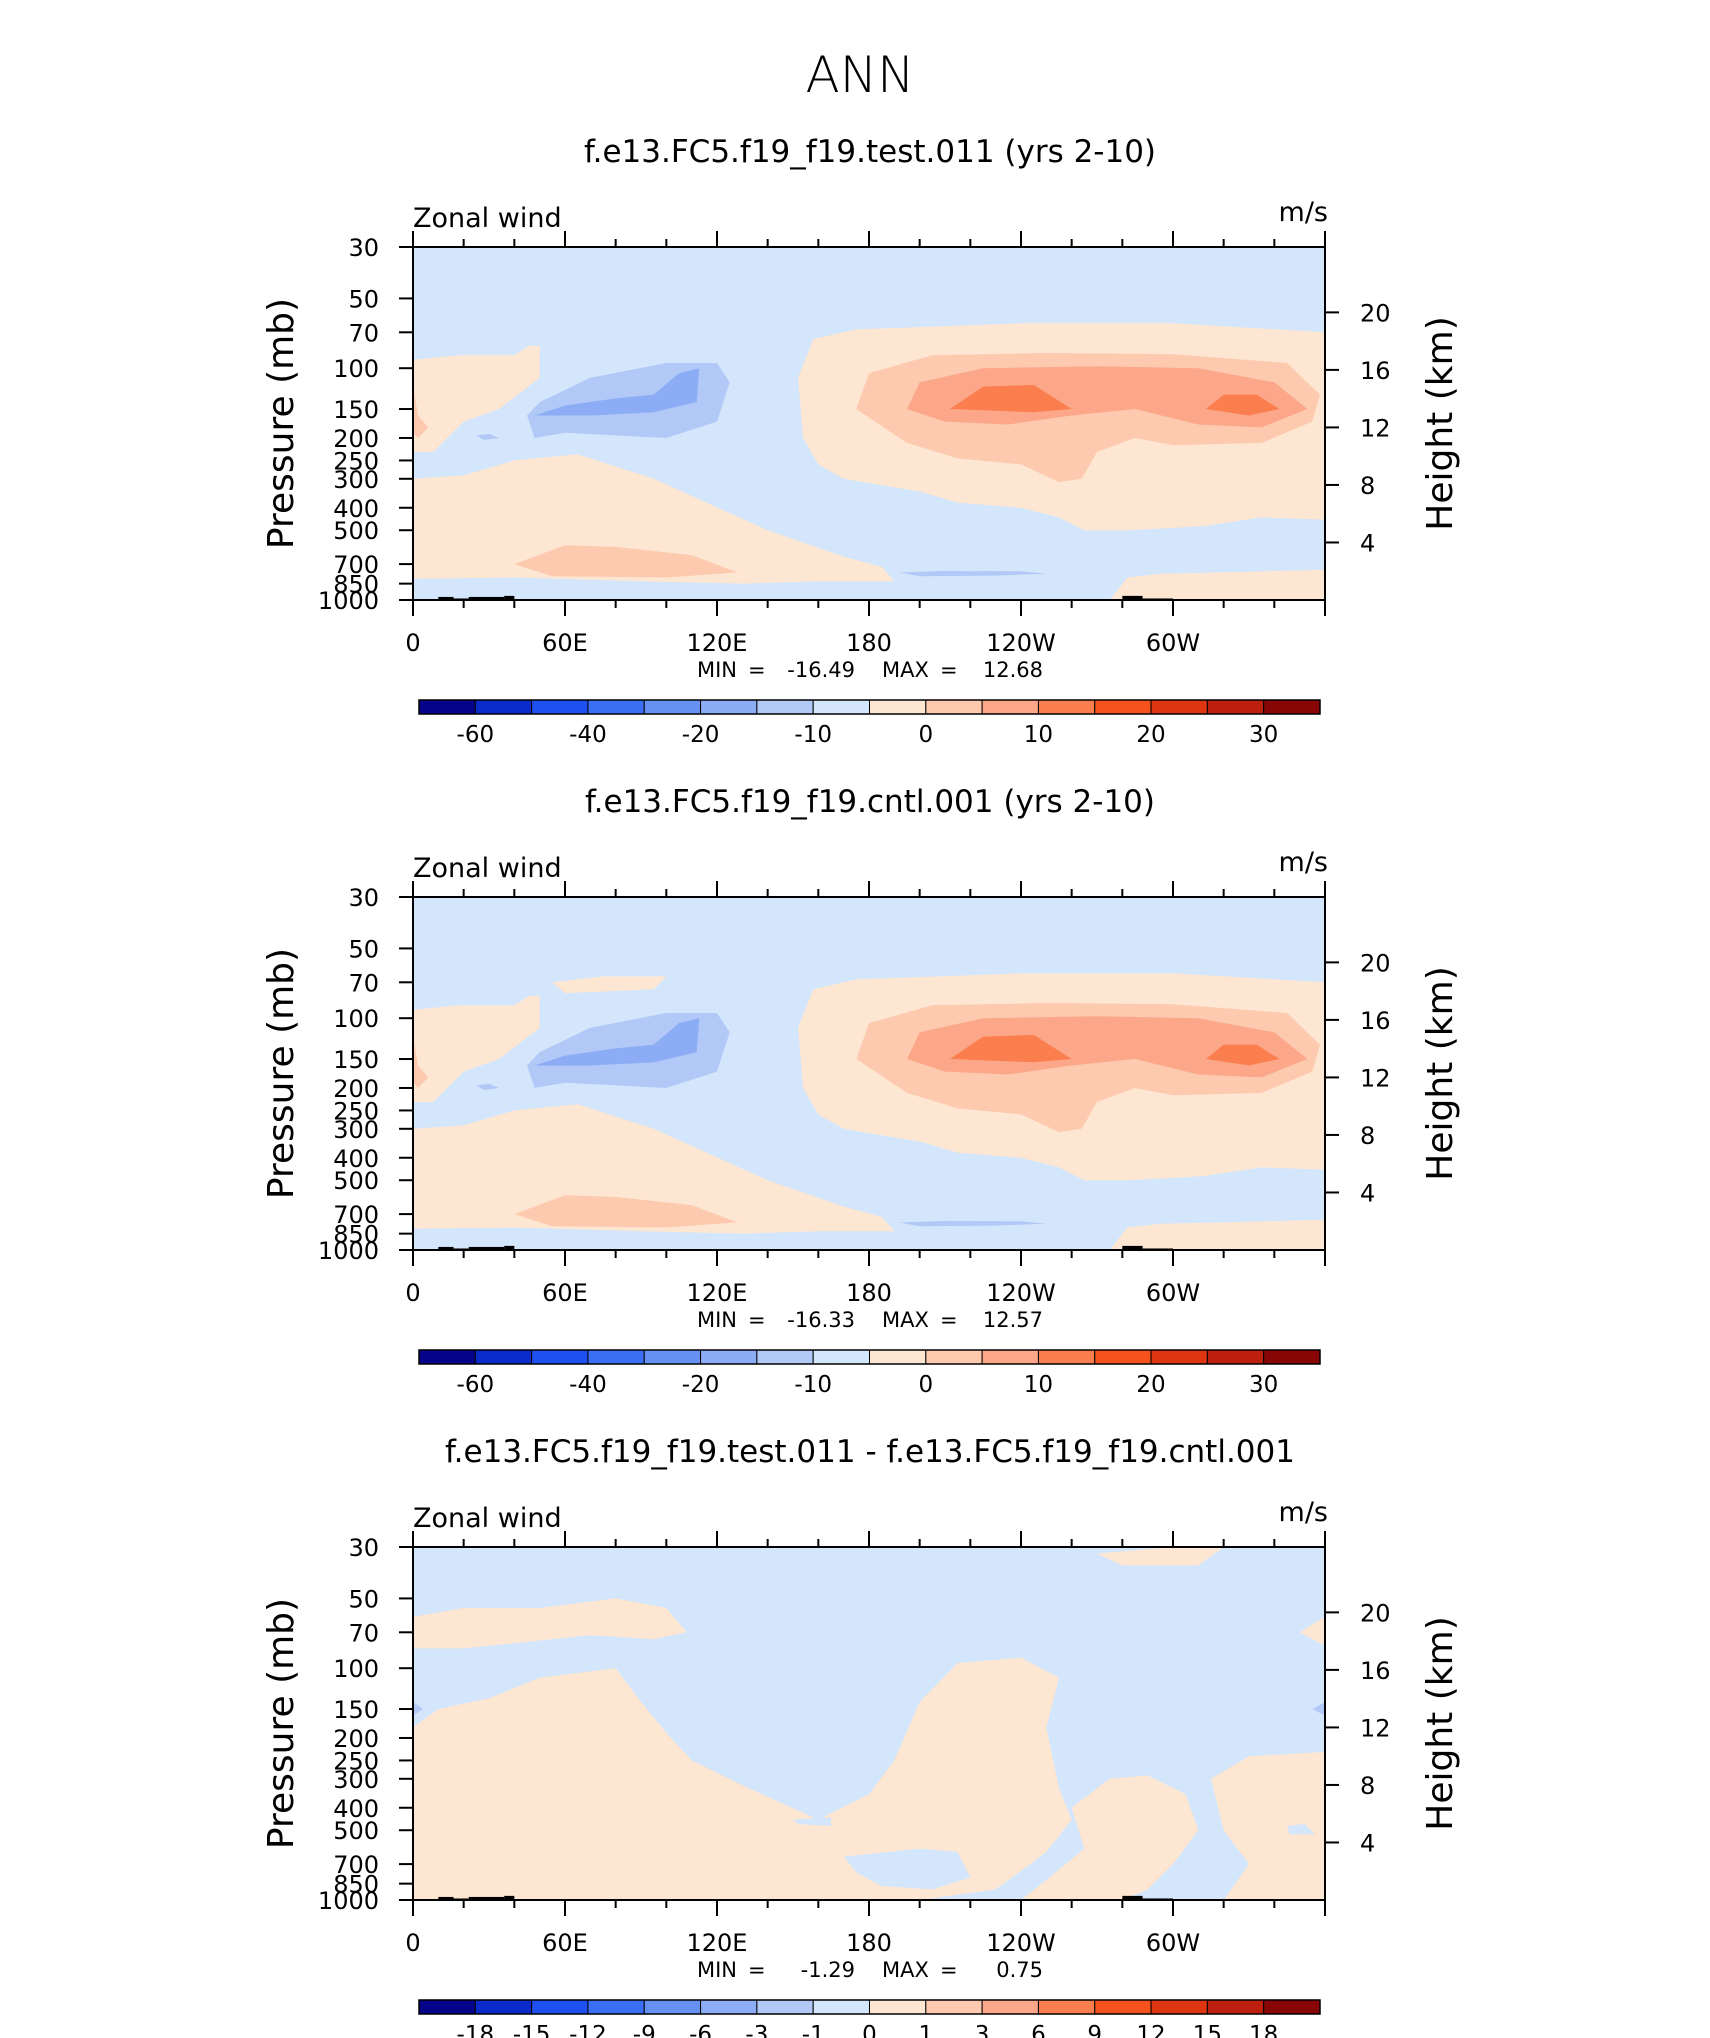  What do you see at coordinates (869, 1357) in the screenshot?
I see `colorbar-frame` at bounding box center [869, 1357].